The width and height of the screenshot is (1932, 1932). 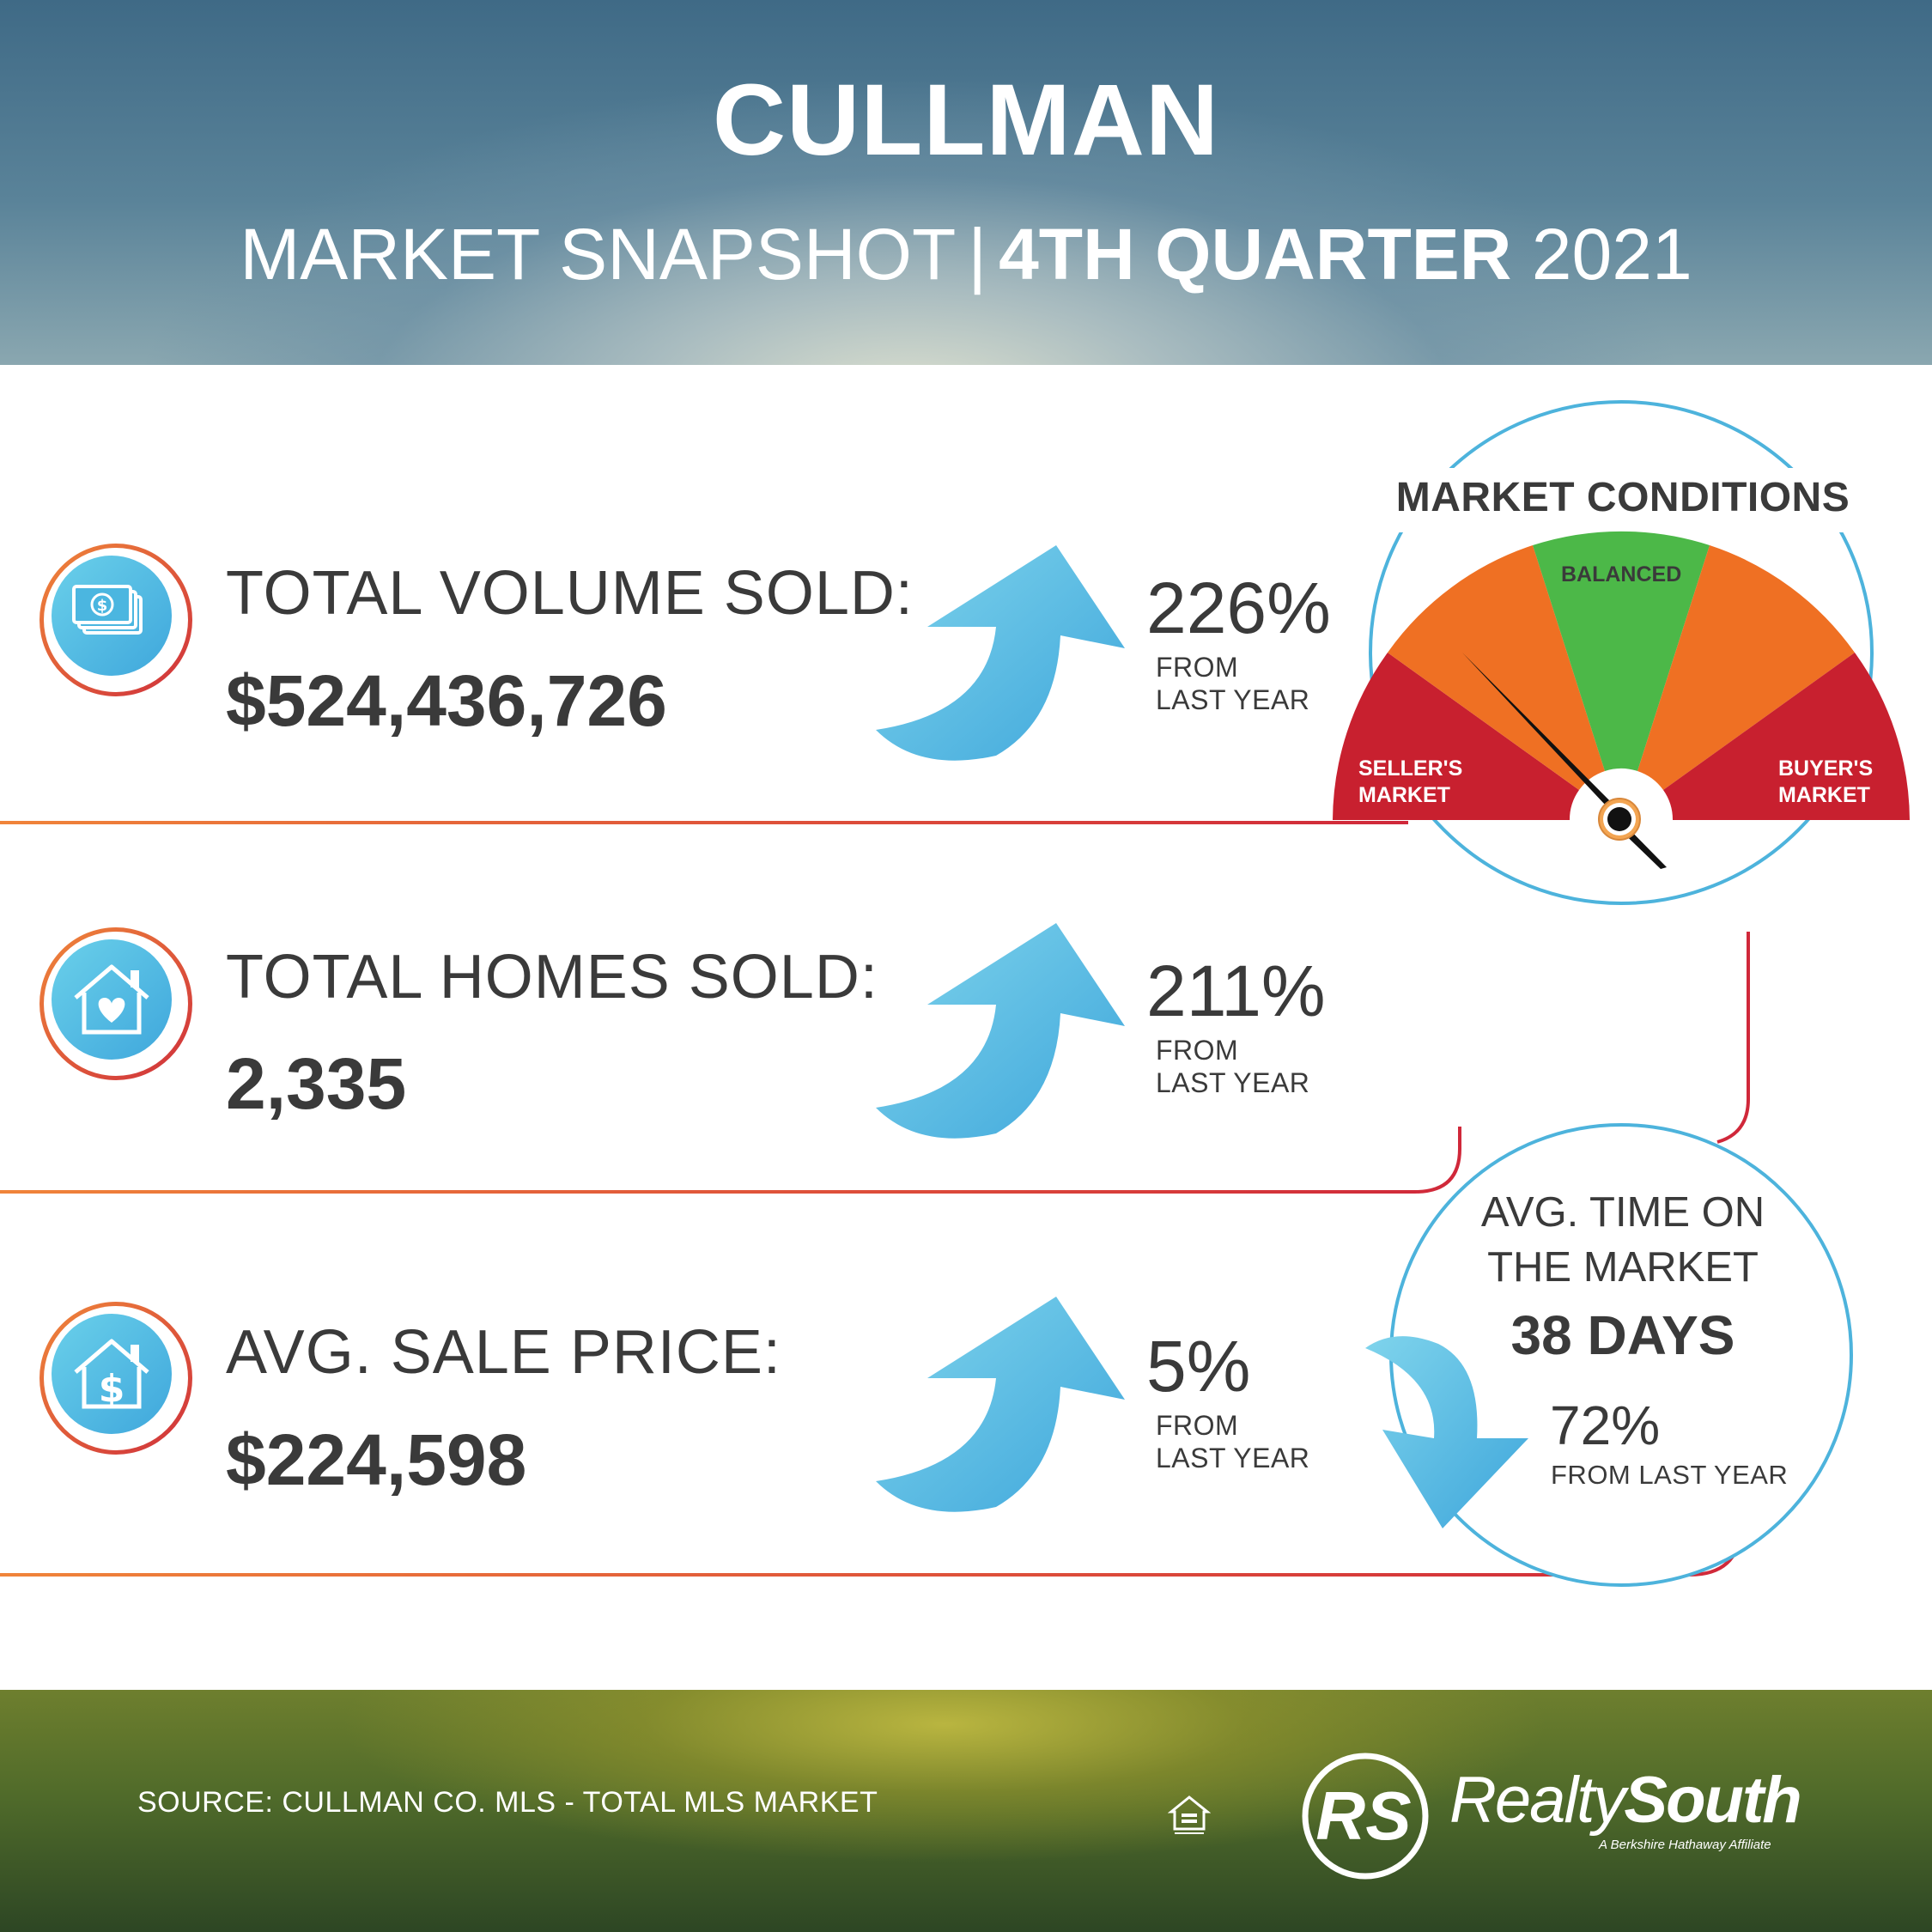 What do you see at coordinates (1733, 1038) in the screenshot?
I see `connector-vertical` at bounding box center [1733, 1038].